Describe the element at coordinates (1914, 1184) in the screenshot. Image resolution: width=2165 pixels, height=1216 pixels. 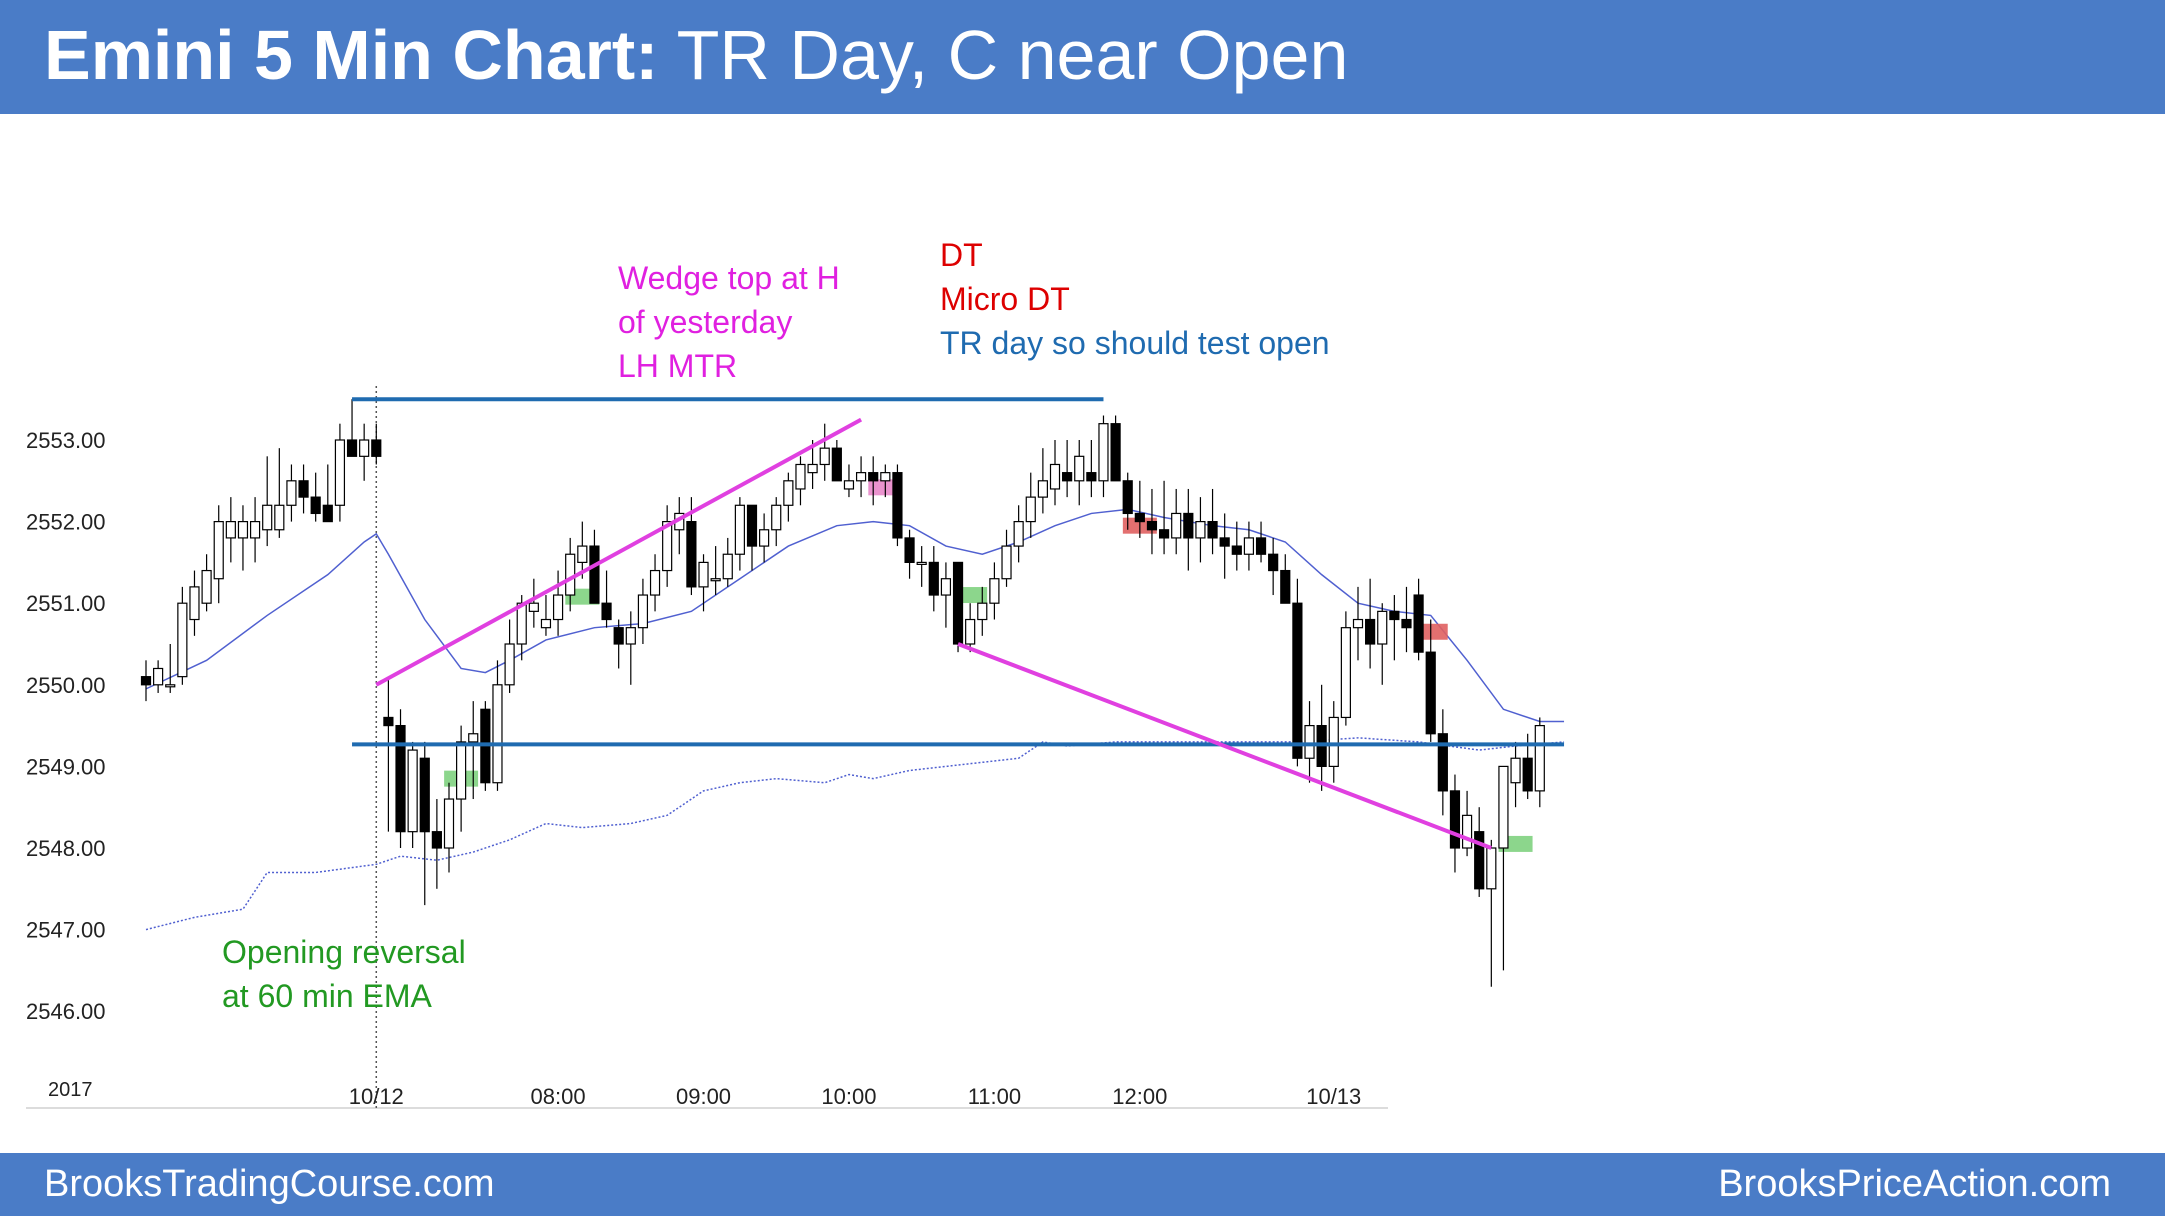
I see `footer-right-link: BrooksPriceAction.com` at that location.